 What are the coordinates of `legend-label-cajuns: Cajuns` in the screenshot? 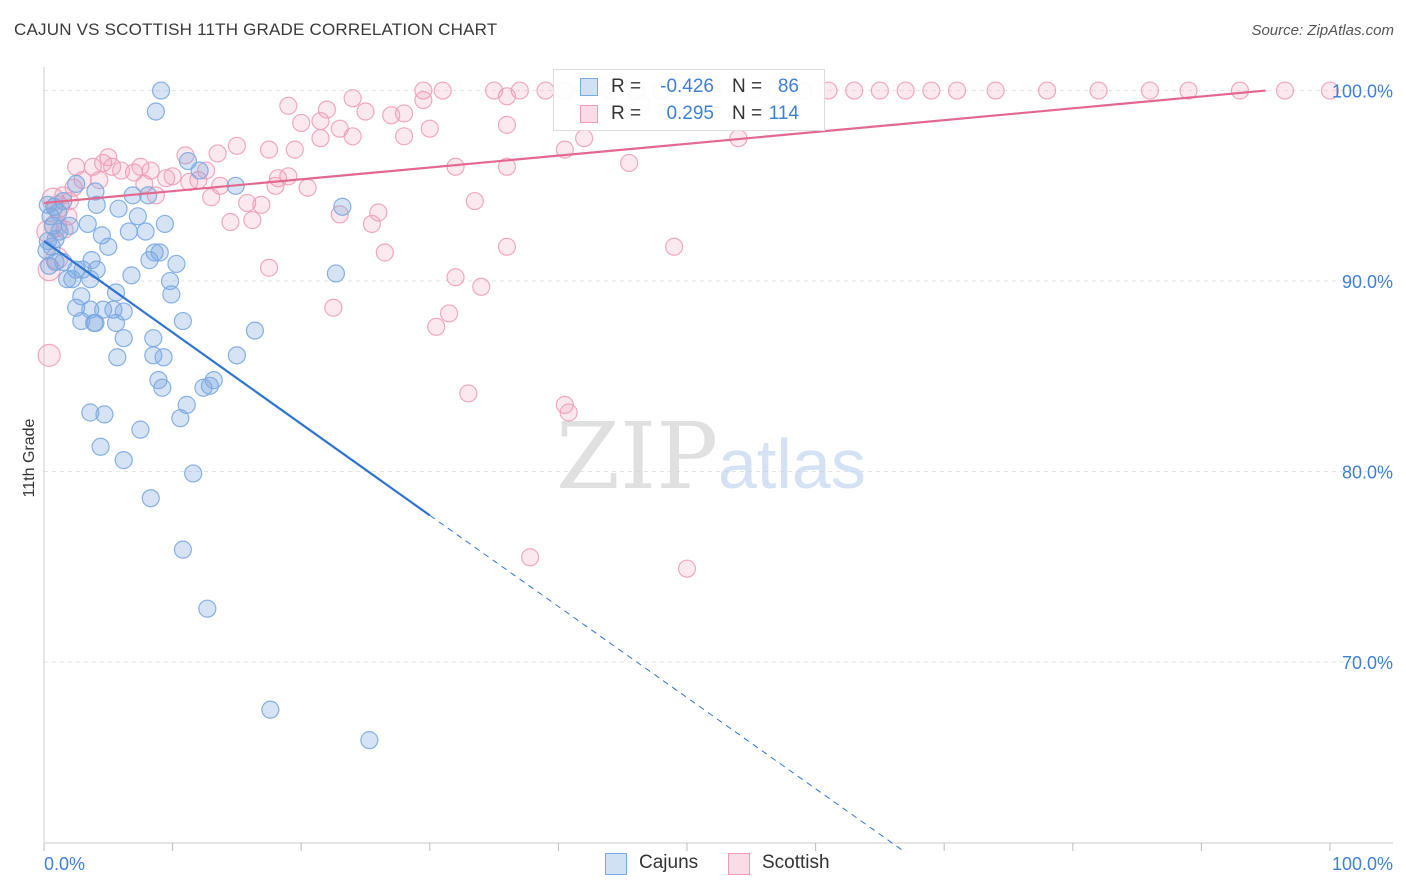 It's located at (669, 862).